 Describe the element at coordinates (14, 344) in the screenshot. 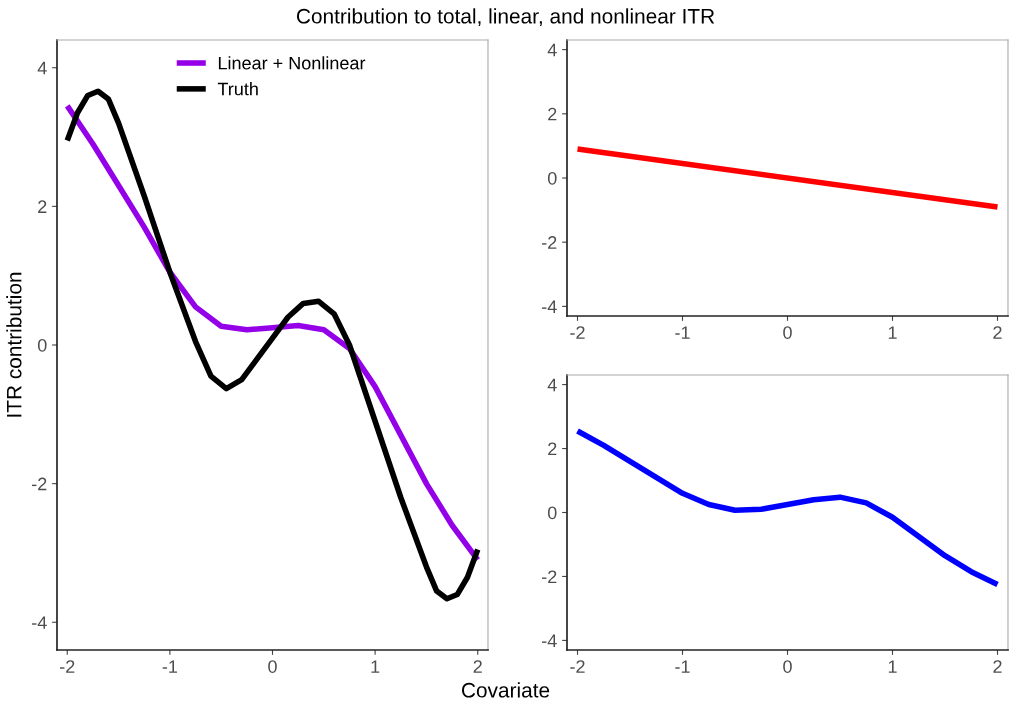

I see `y-axis-title: ITR contribution` at that location.